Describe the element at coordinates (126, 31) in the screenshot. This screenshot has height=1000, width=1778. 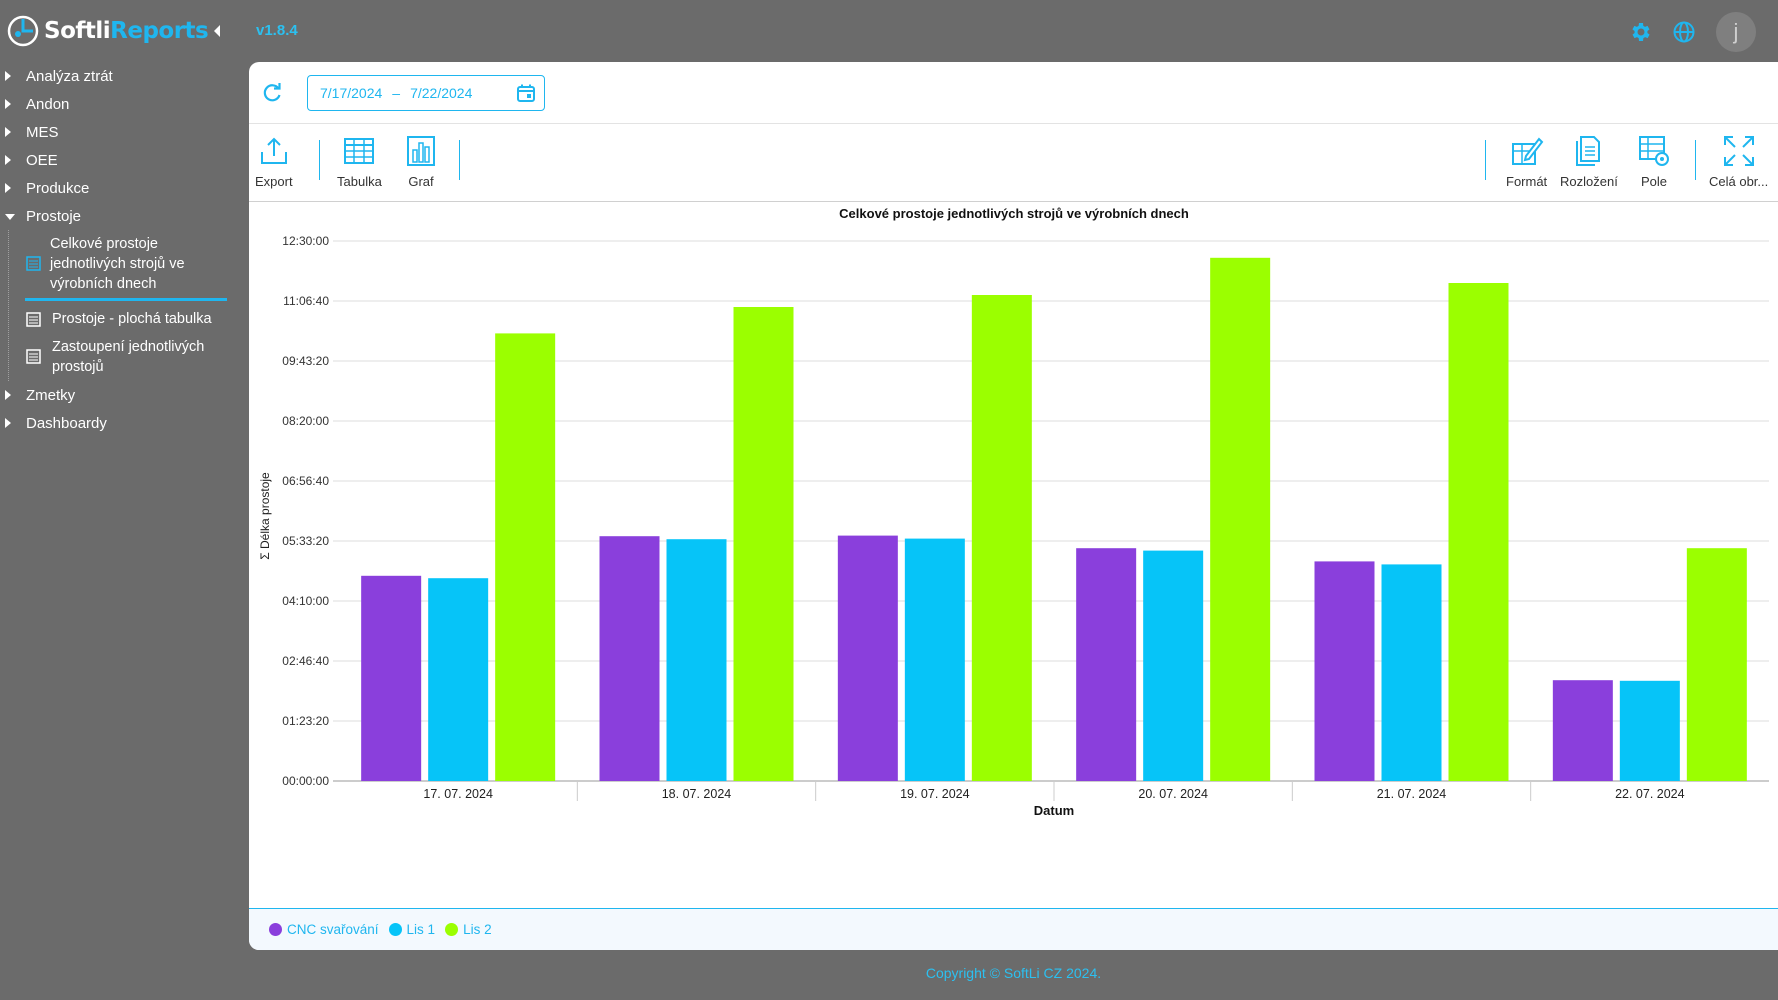
I see `logo-text: SoftliReports` at that location.